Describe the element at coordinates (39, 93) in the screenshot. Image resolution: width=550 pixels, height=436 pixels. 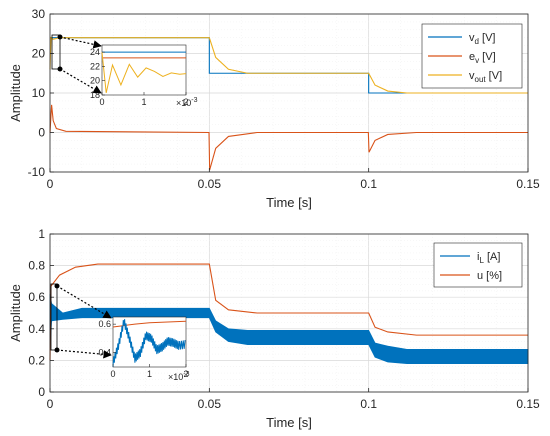
I see `top-y-tick-label: 10` at that location.